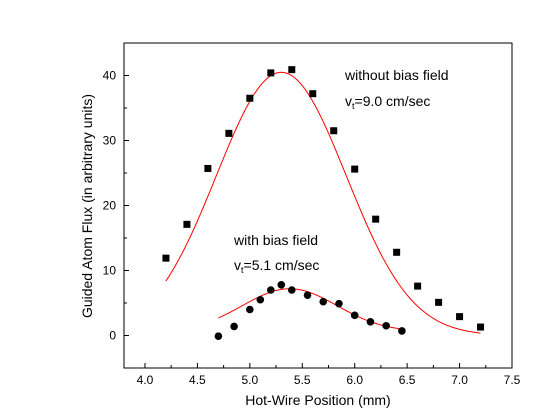 This screenshot has height=412, width=554. What do you see at coordinates (317, 400) in the screenshot?
I see `x-axis-label: Hot-Wire Position (mm)` at bounding box center [317, 400].